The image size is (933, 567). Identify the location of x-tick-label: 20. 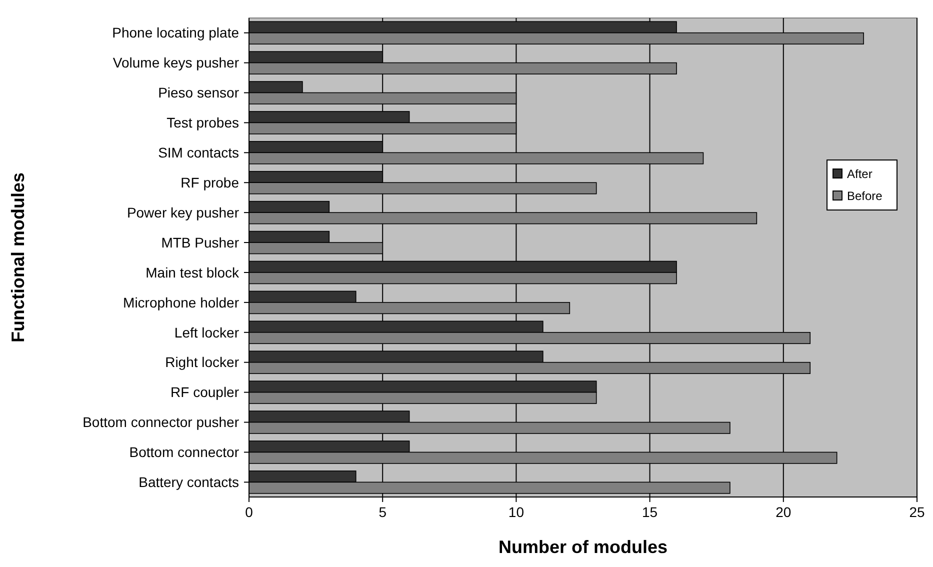
(784, 512).